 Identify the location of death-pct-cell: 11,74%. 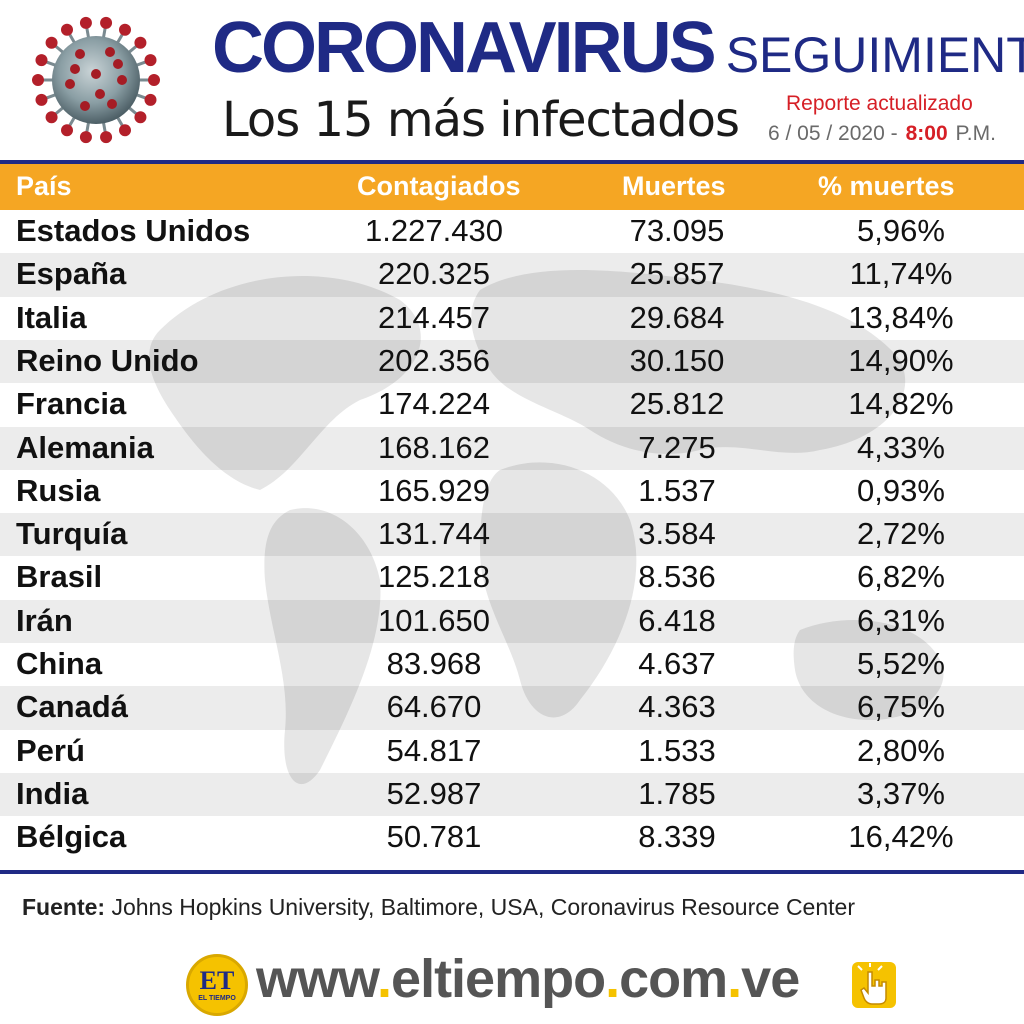
(901, 274).